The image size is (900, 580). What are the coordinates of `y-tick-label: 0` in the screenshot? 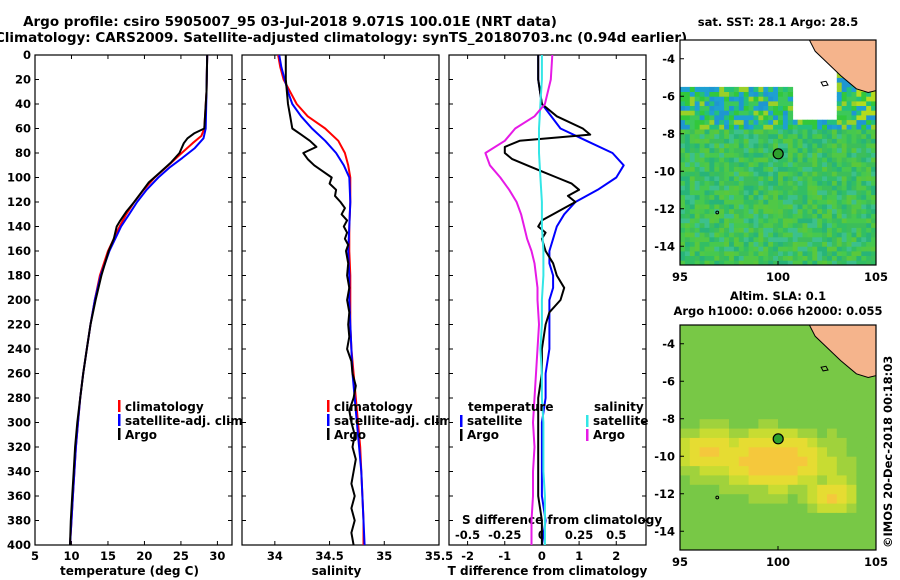 It's located at (27, 55).